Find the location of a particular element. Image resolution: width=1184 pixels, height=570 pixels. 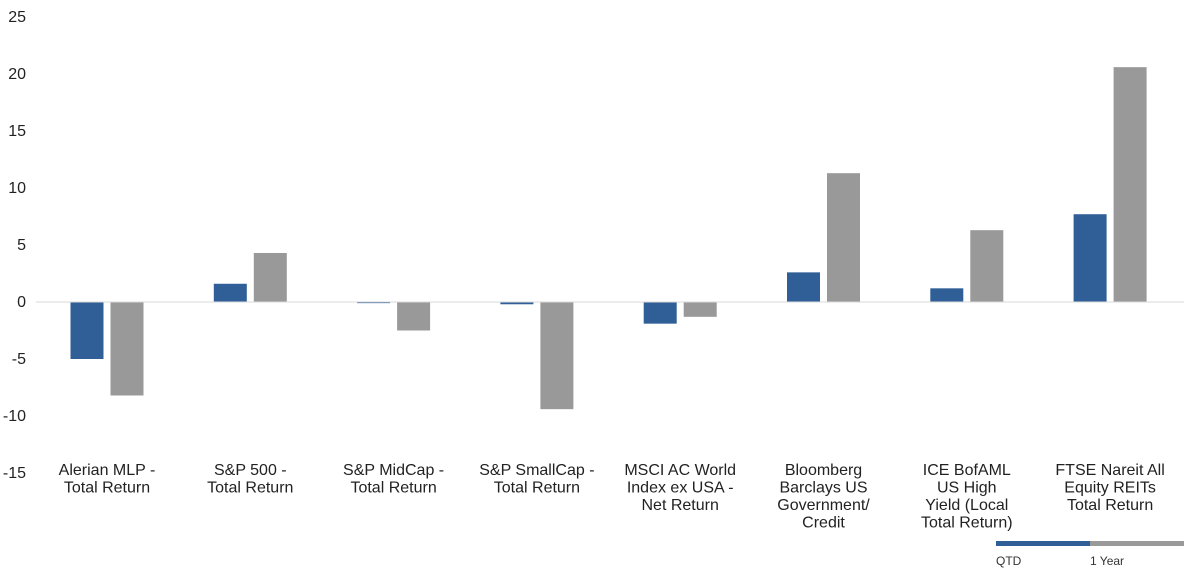

legend-label: QTD is located at coordinates (1009, 561).